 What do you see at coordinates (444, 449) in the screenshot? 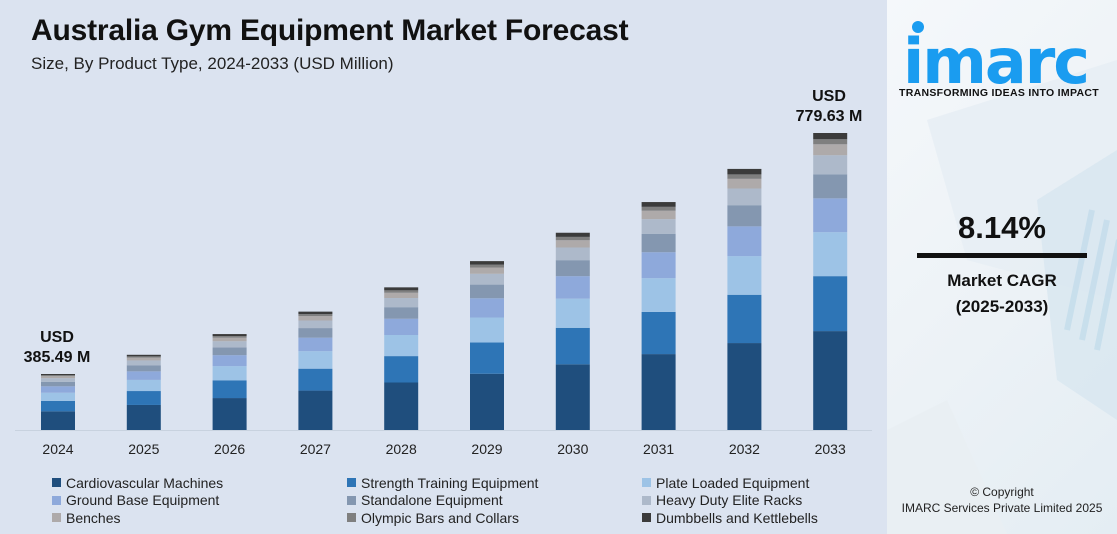
I see `x-tick-labels: 2024 2025 2026 2027 2028 2029 2030 2031 2032 2033` at bounding box center [444, 449].